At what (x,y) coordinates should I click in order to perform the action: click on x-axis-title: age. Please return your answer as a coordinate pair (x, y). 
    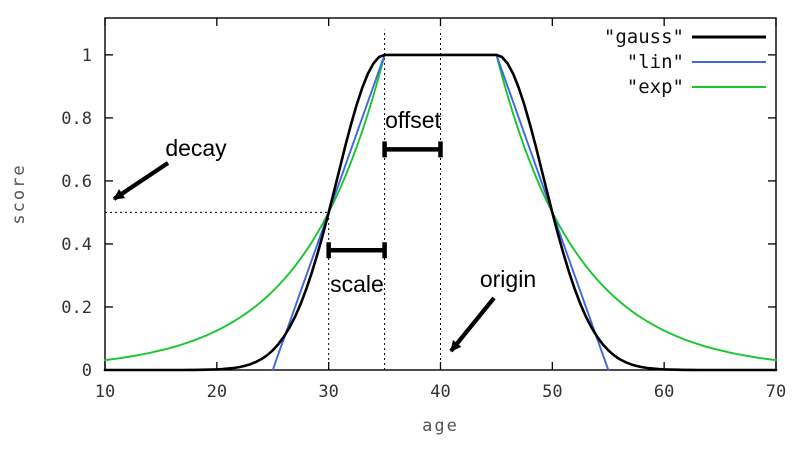
    Looking at the image, I should click on (440, 426).